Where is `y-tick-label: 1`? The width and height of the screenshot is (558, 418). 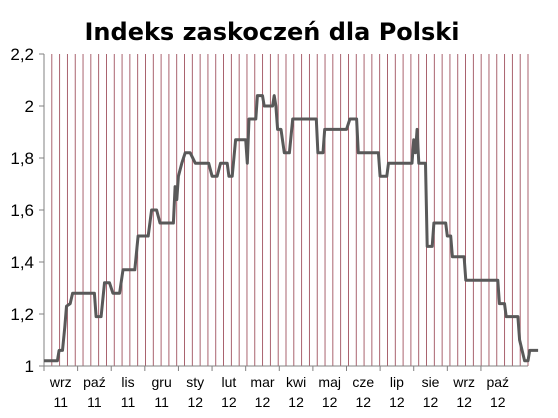 y-tick-label: 1 is located at coordinates (29, 366).